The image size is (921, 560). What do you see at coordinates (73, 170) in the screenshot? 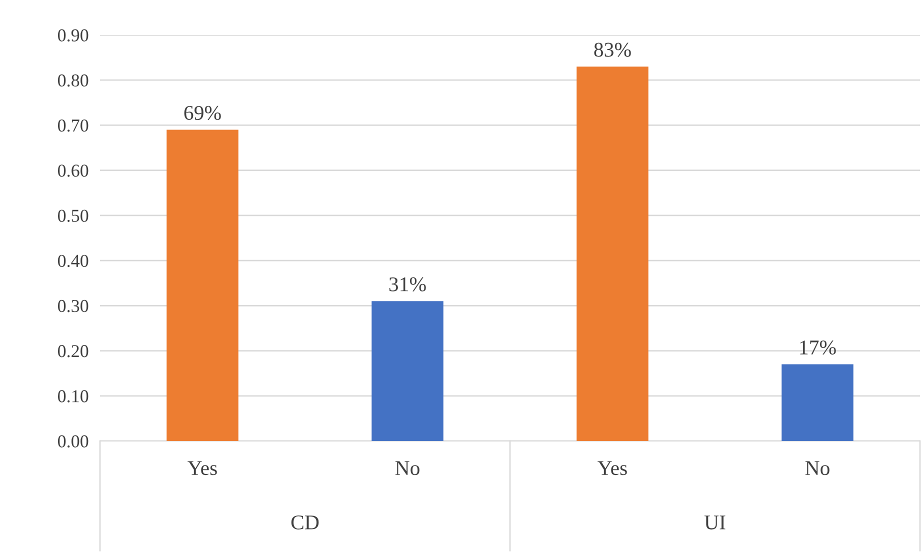
I see `y-tick-label: 0.60` at bounding box center [73, 170].